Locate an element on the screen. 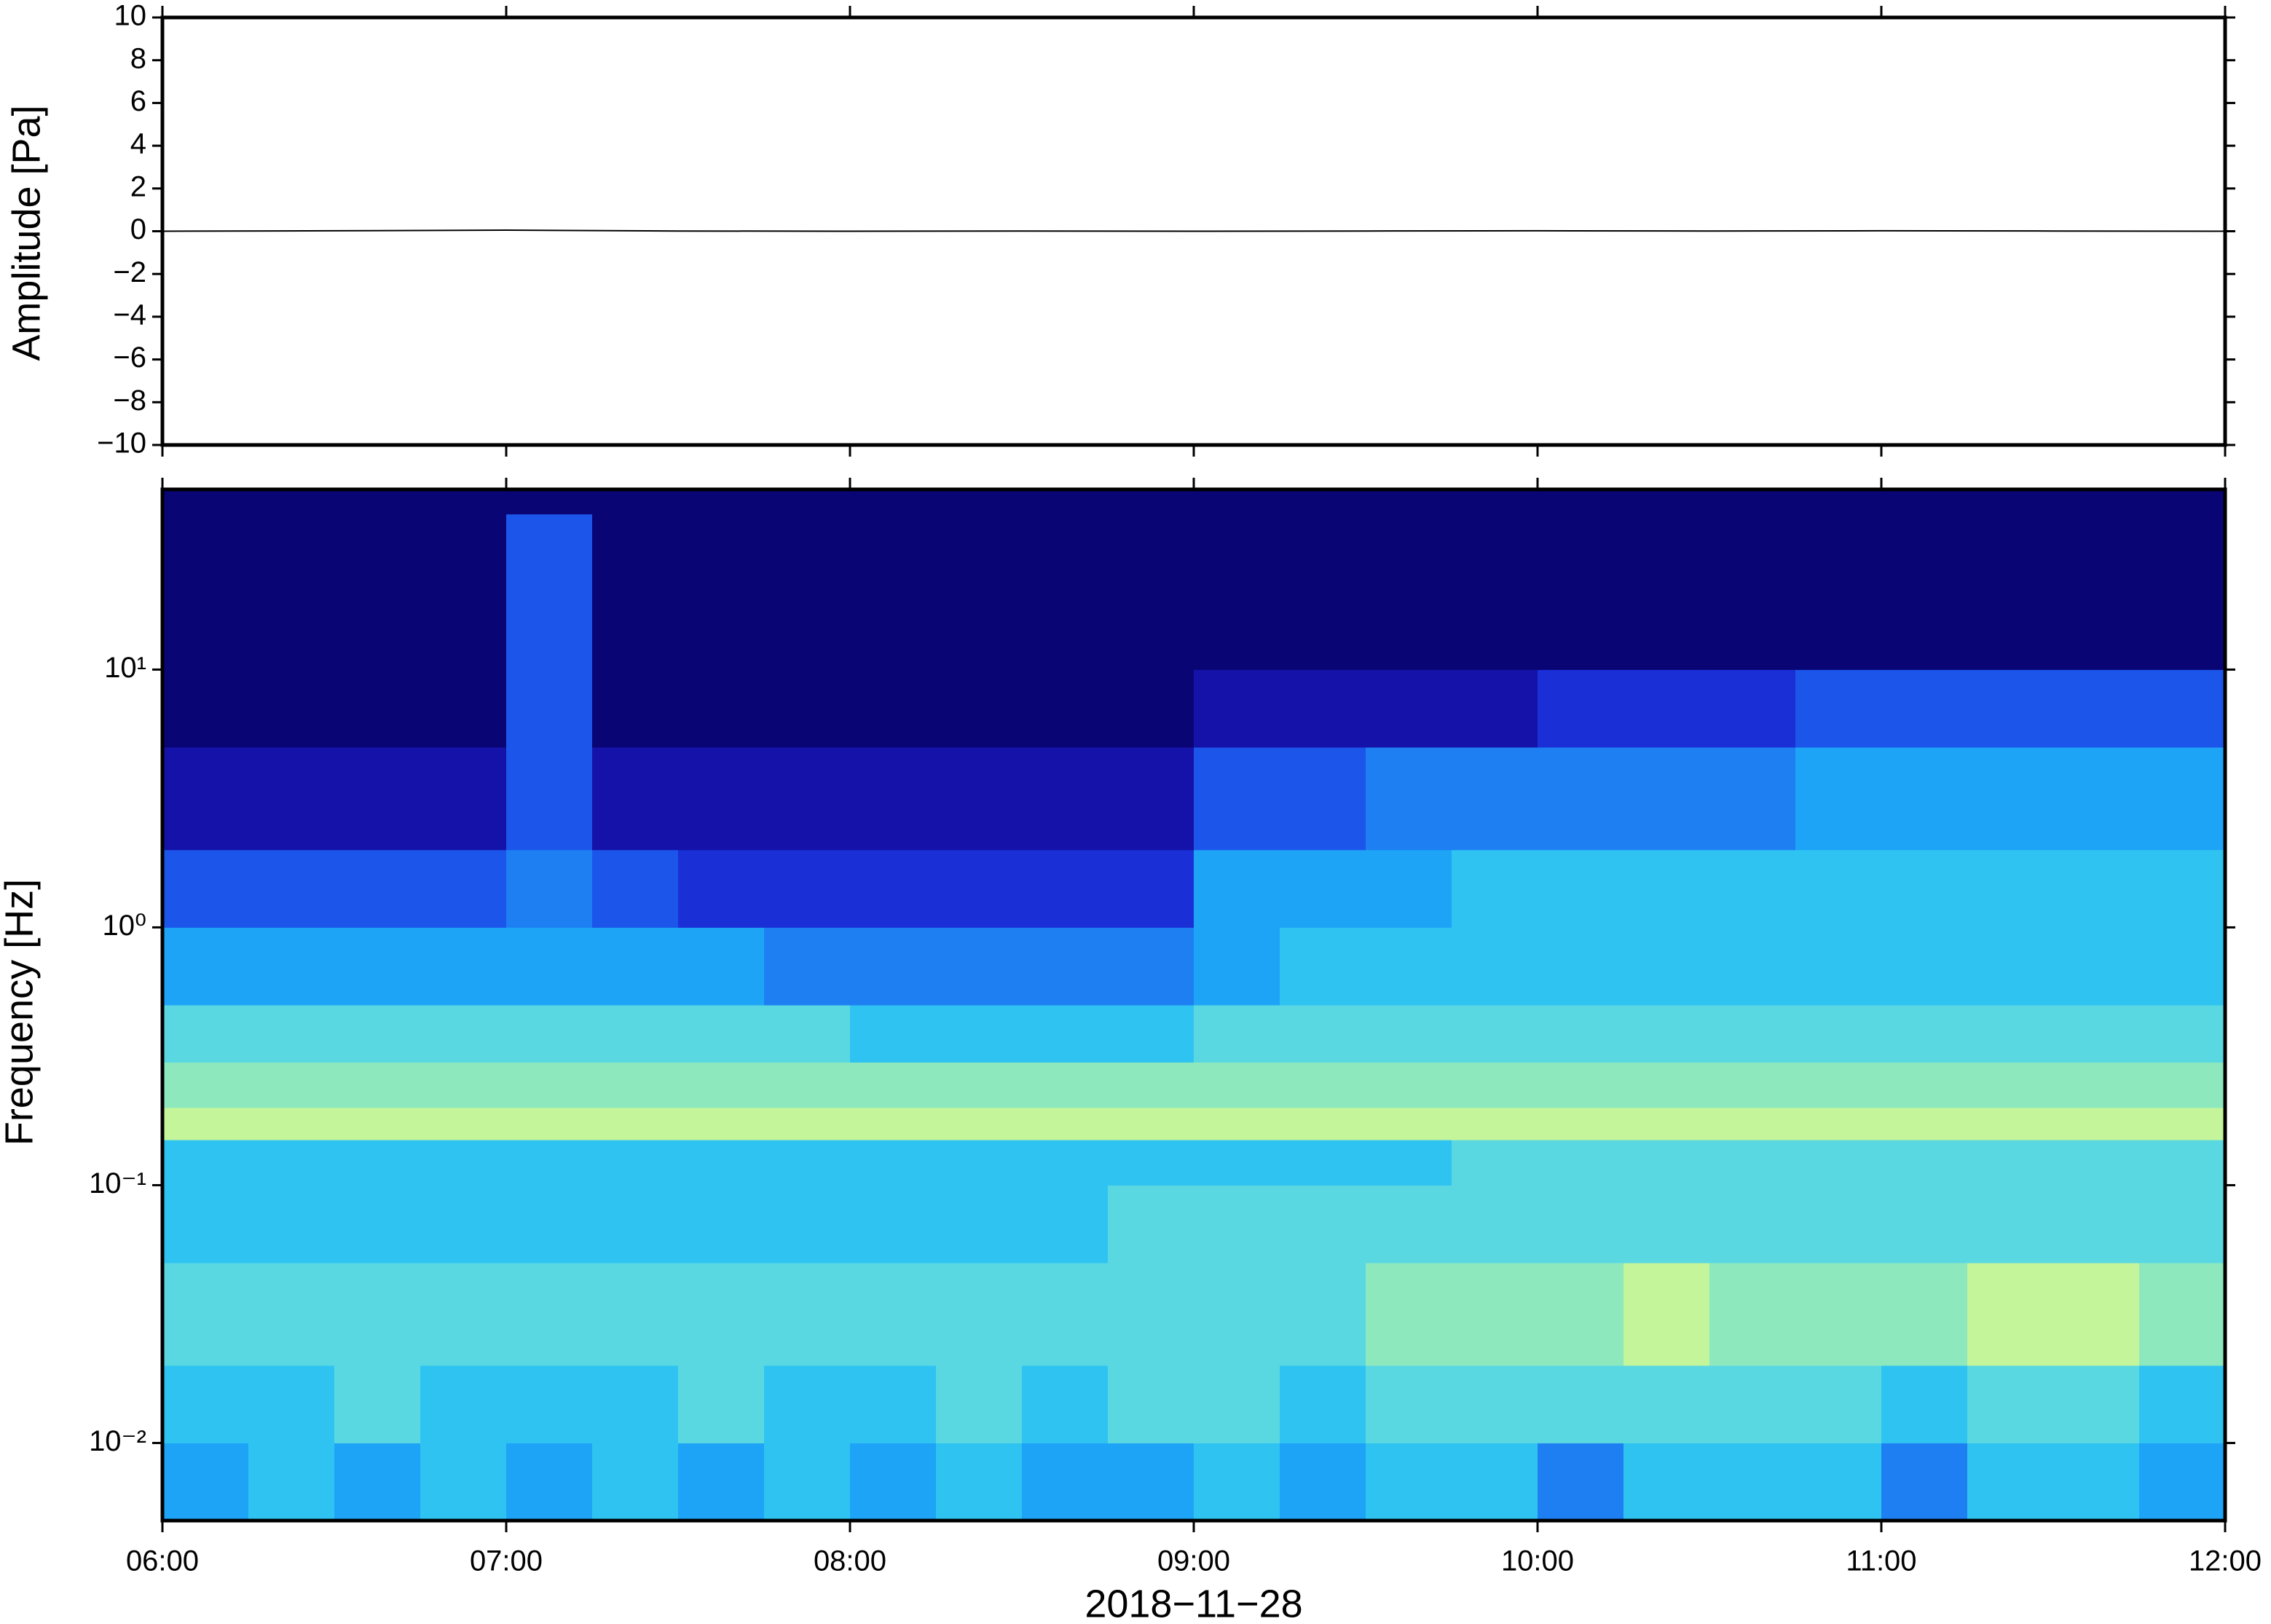  y-tick-label: 10¹ is located at coordinates (125, 668).